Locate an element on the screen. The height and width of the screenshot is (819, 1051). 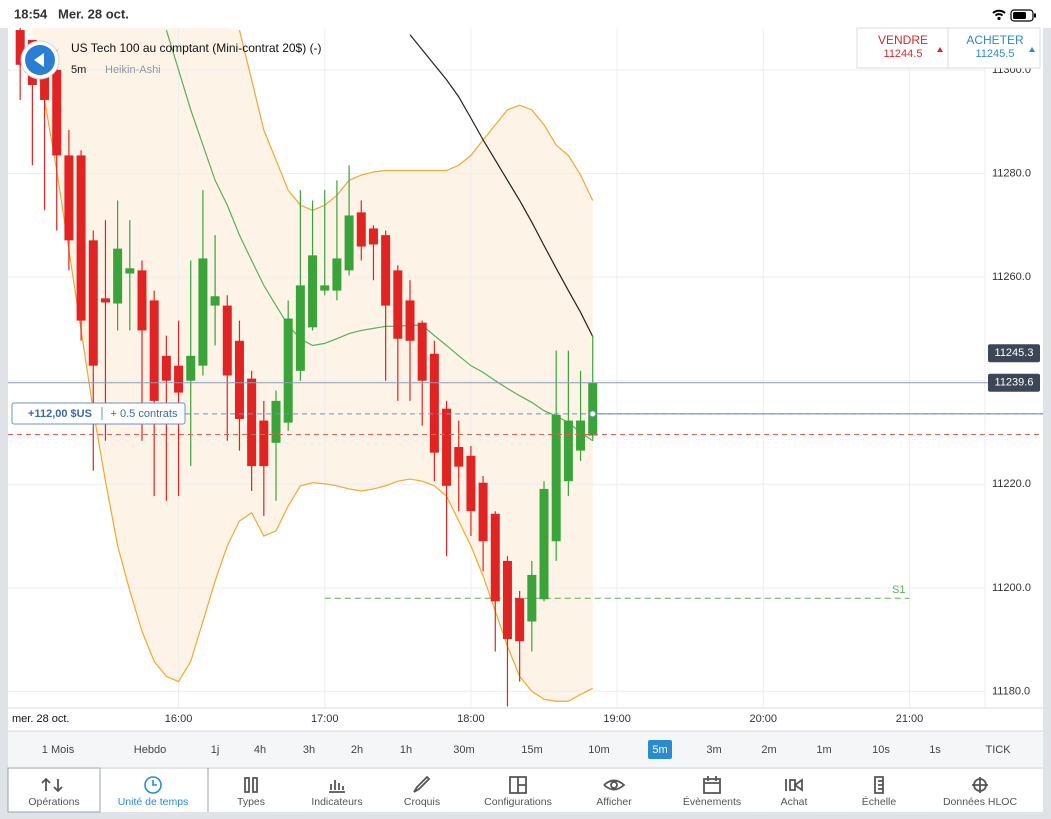
toolbar-item: Opérations is located at coordinates (54, 790).